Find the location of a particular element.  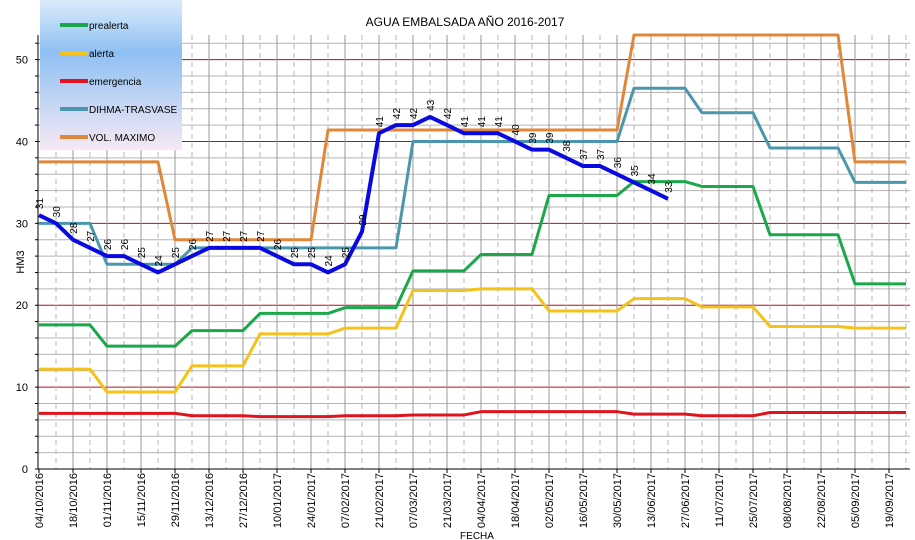

data-label: 35 is located at coordinates (635, 171).